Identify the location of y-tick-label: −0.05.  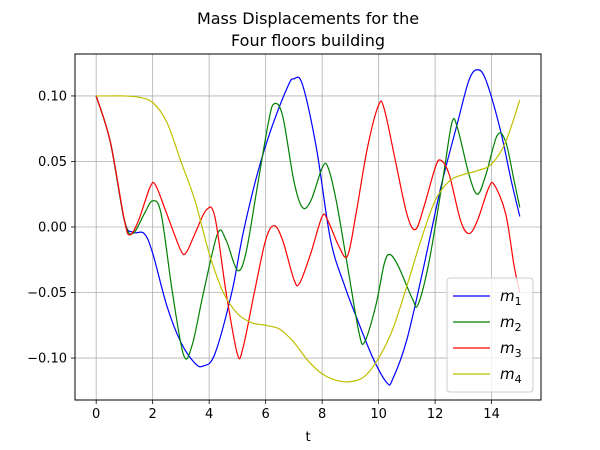
(47, 293).